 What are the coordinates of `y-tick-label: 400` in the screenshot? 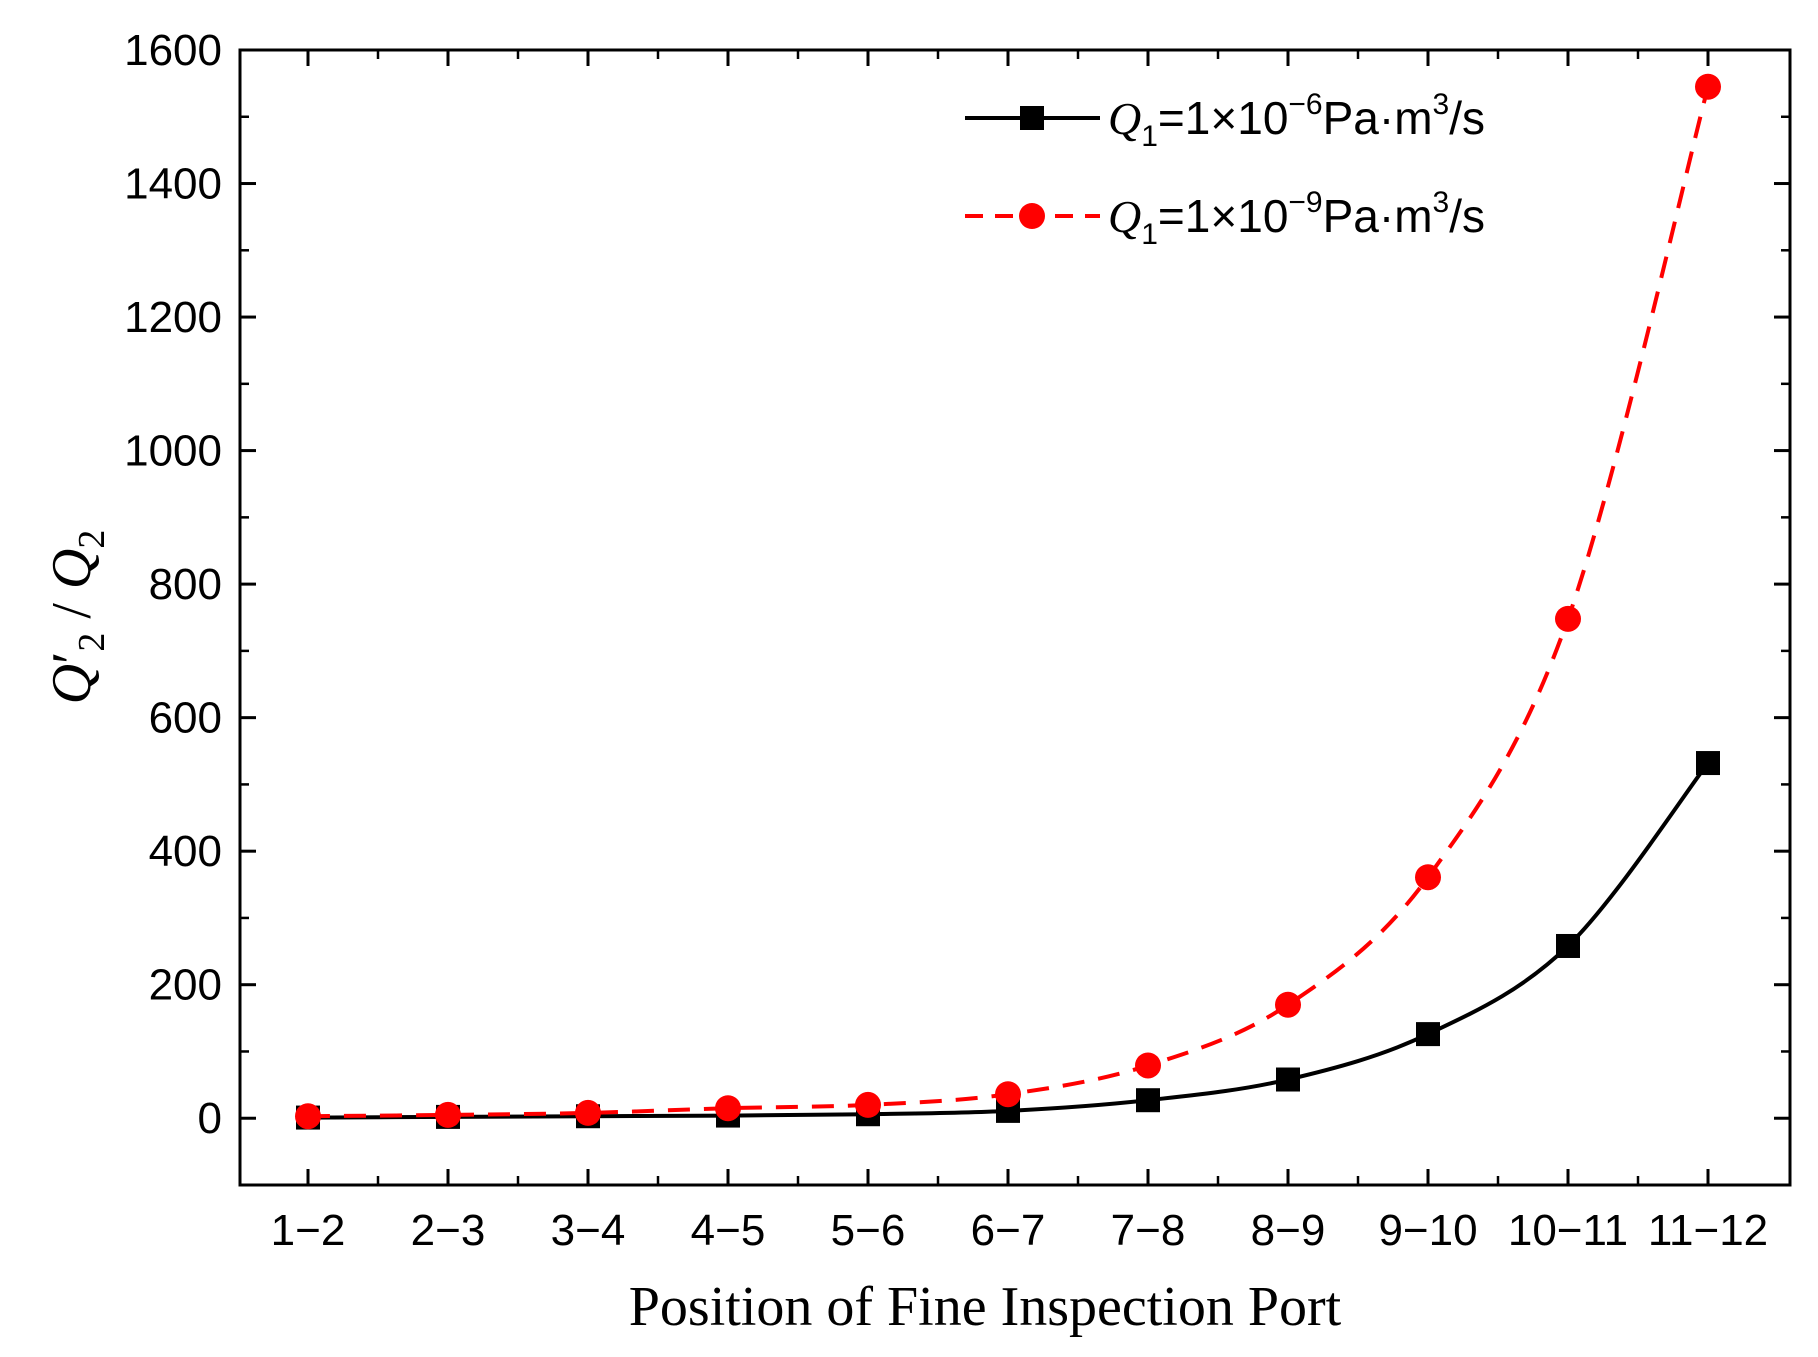 It's located at (185, 851).